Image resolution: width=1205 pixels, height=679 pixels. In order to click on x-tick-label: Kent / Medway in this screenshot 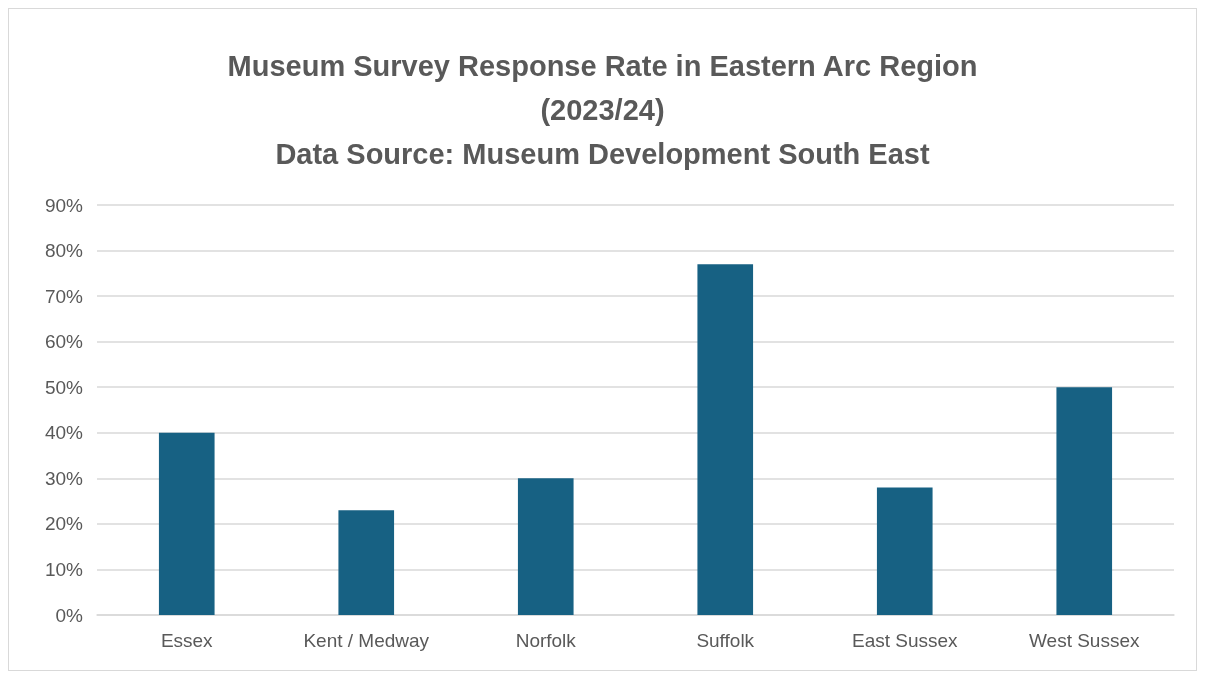, I will do `click(366, 640)`.